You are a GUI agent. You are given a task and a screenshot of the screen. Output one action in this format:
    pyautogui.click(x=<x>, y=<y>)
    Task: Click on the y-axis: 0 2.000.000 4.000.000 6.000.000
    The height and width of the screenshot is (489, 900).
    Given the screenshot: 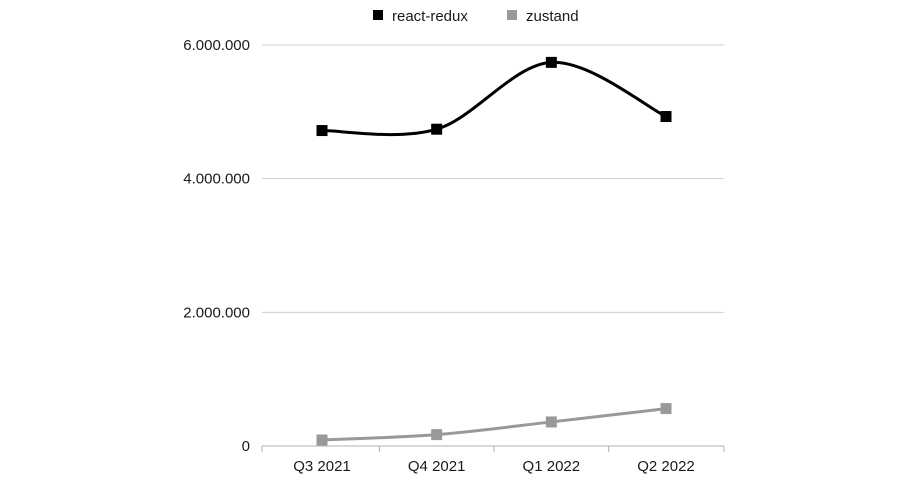 What is the action you would take?
    pyautogui.click(x=216, y=246)
    